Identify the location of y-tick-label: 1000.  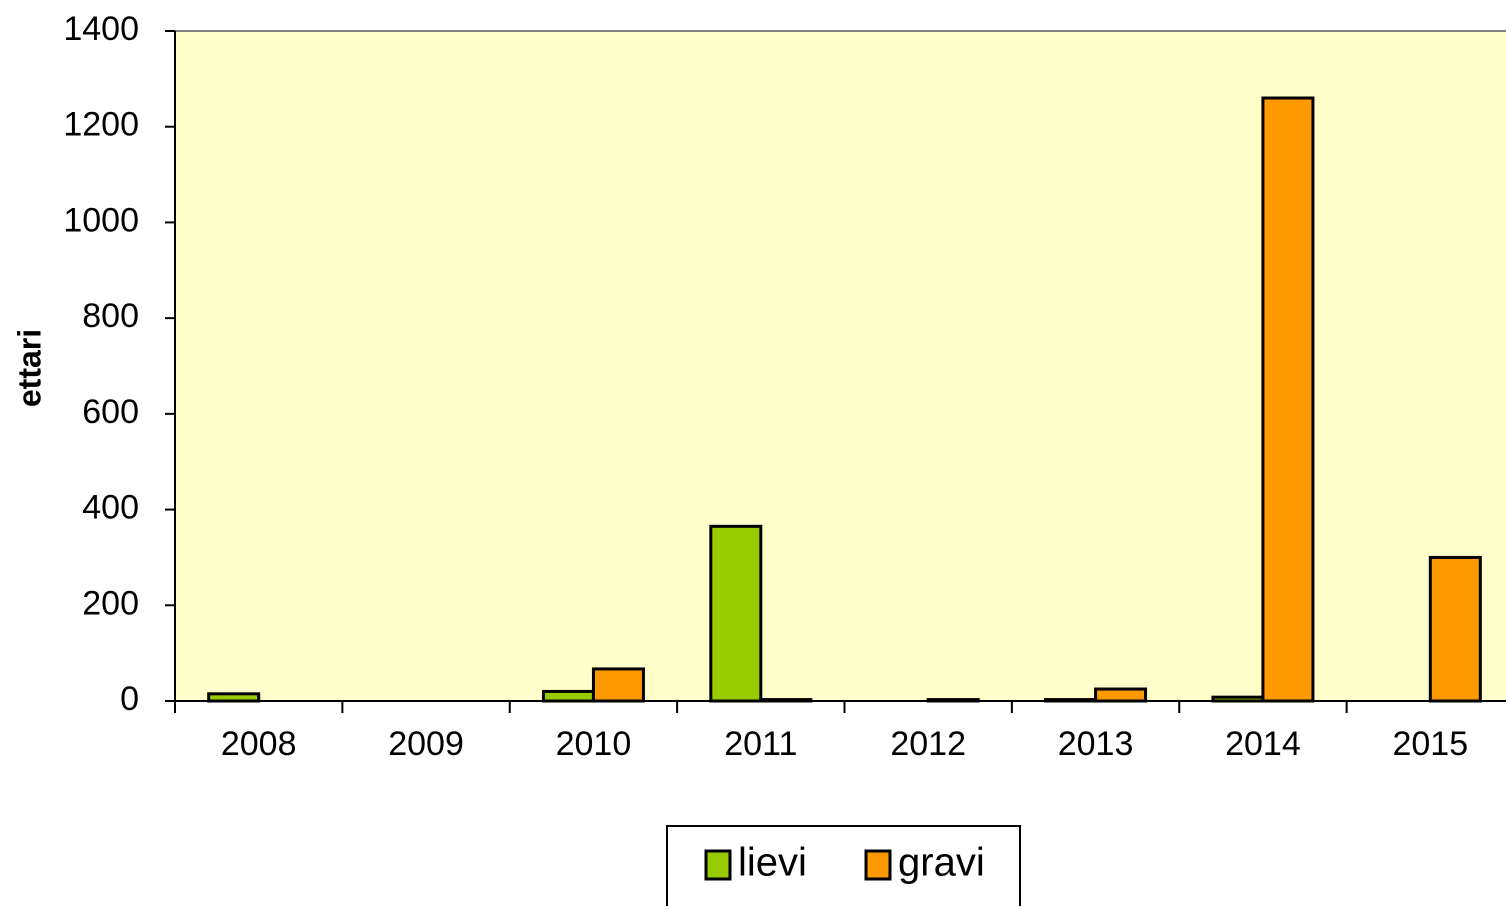
(101, 220).